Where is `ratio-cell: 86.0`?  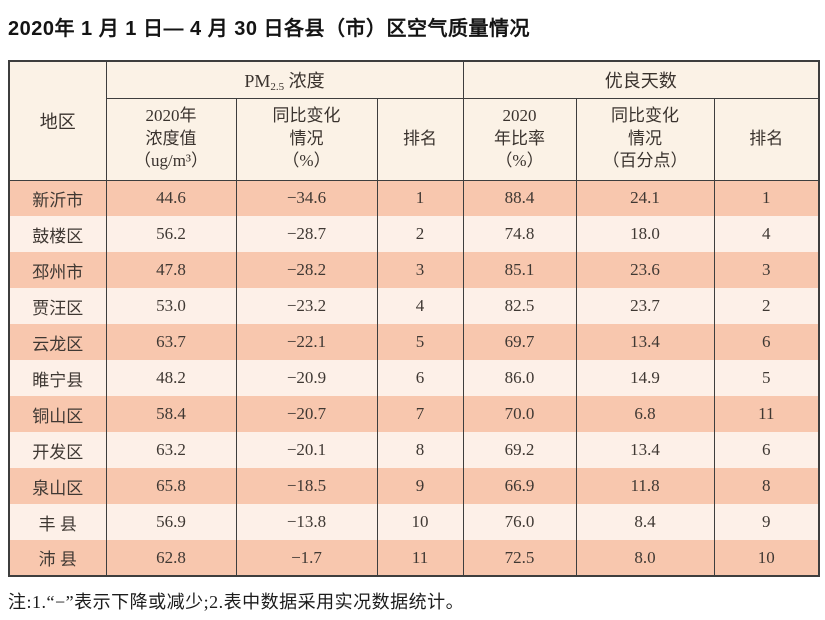
ratio-cell: 86.0 is located at coordinates (519, 378).